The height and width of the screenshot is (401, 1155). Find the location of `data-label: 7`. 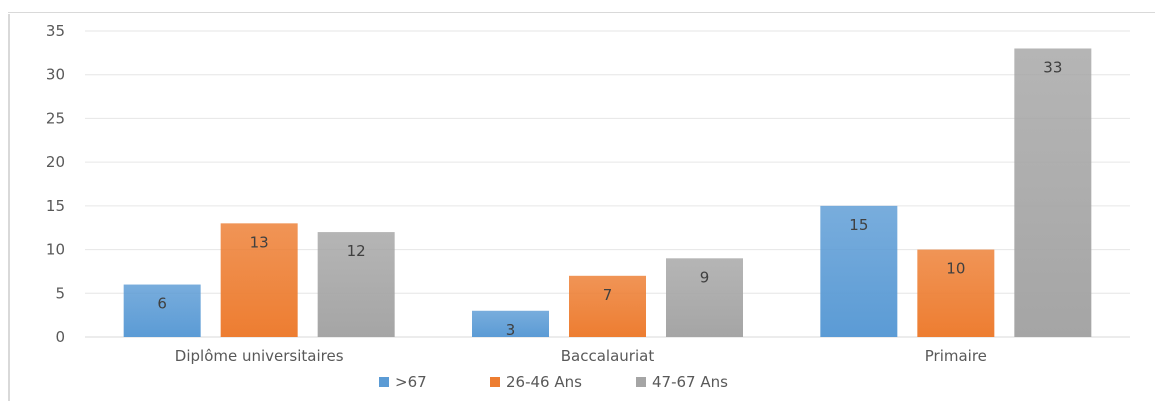

data-label: 7 is located at coordinates (608, 295).